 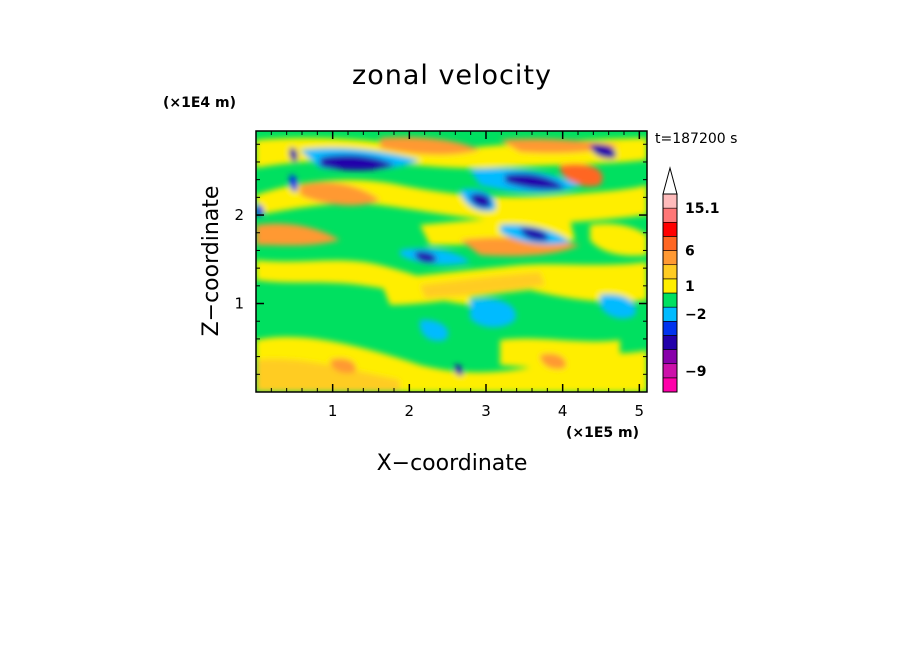 I want to click on colorbar-label: 15.1, so click(x=702, y=209).